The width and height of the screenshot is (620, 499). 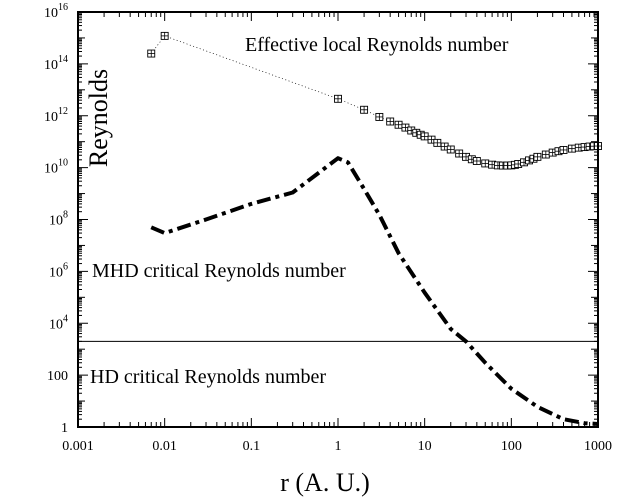 What do you see at coordinates (56, 63) in the screenshot?
I see `y-tick-label: 10¹⁴` at bounding box center [56, 63].